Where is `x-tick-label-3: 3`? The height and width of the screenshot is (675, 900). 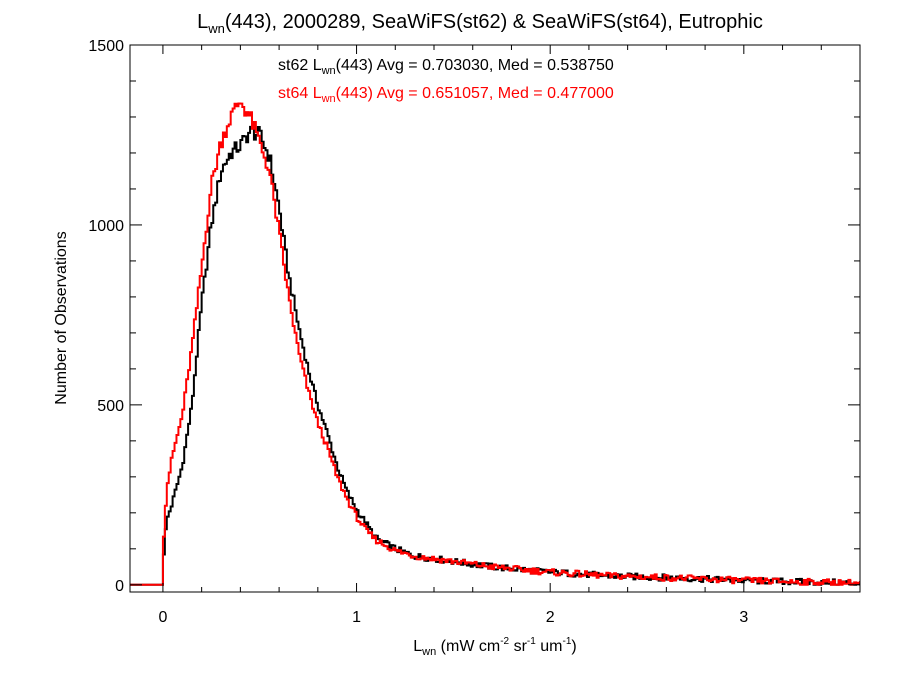 x-tick-label-3: 3 is located at coordinates (743, 617).